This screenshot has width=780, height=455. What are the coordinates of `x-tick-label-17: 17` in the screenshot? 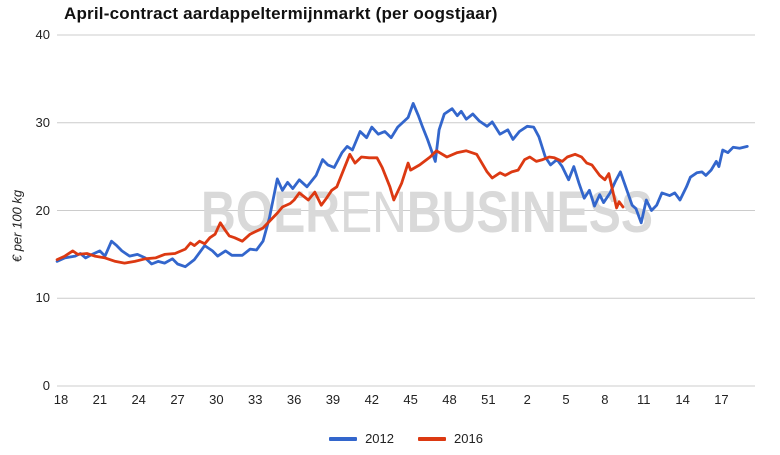 It's located at (721, 399).